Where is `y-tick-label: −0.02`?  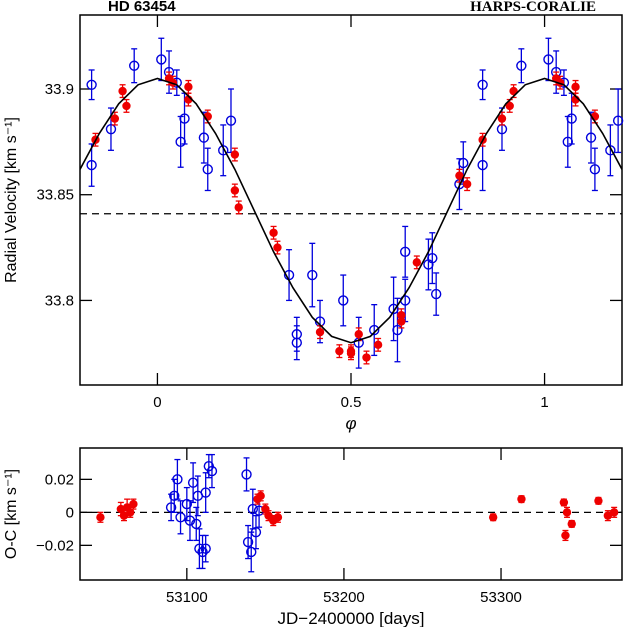
y-tick-label: −0.02 is located at coordinates (55, 545).